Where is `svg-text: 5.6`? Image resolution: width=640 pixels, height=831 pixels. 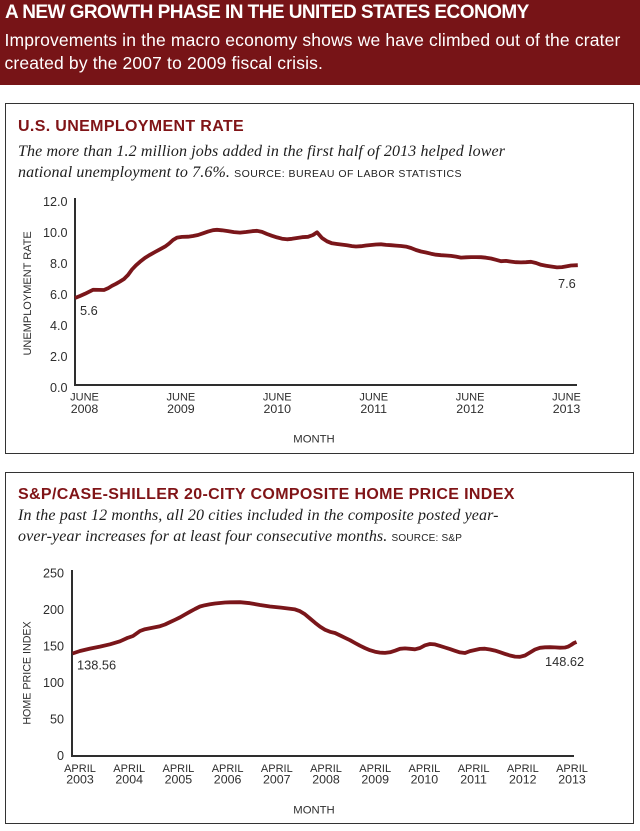 svg-text: 5.6 is located at coordinates (89, 310).